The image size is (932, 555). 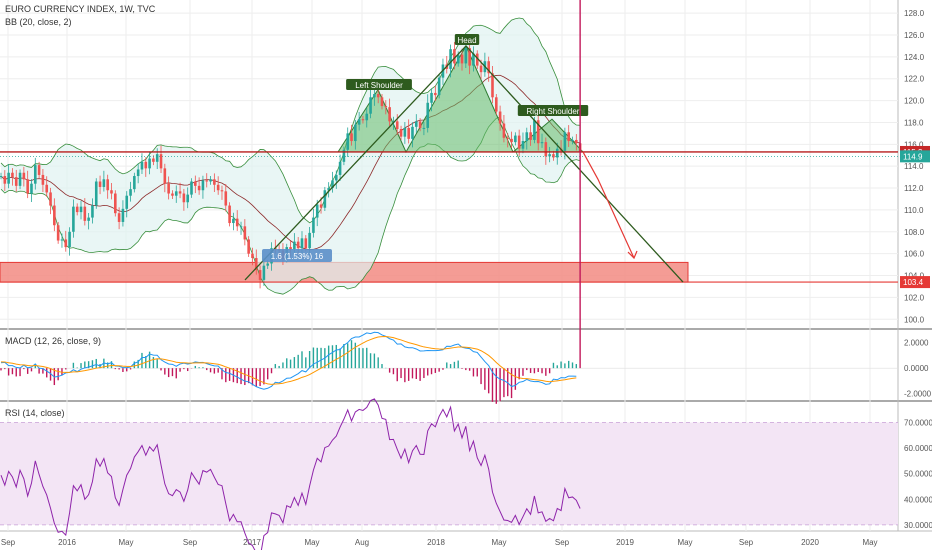 I want to click on projection-arrowhead, so click(x=632, y=255).